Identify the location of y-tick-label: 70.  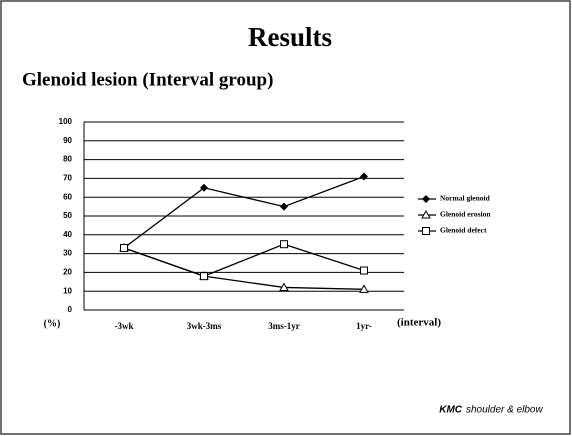
(67, 178).